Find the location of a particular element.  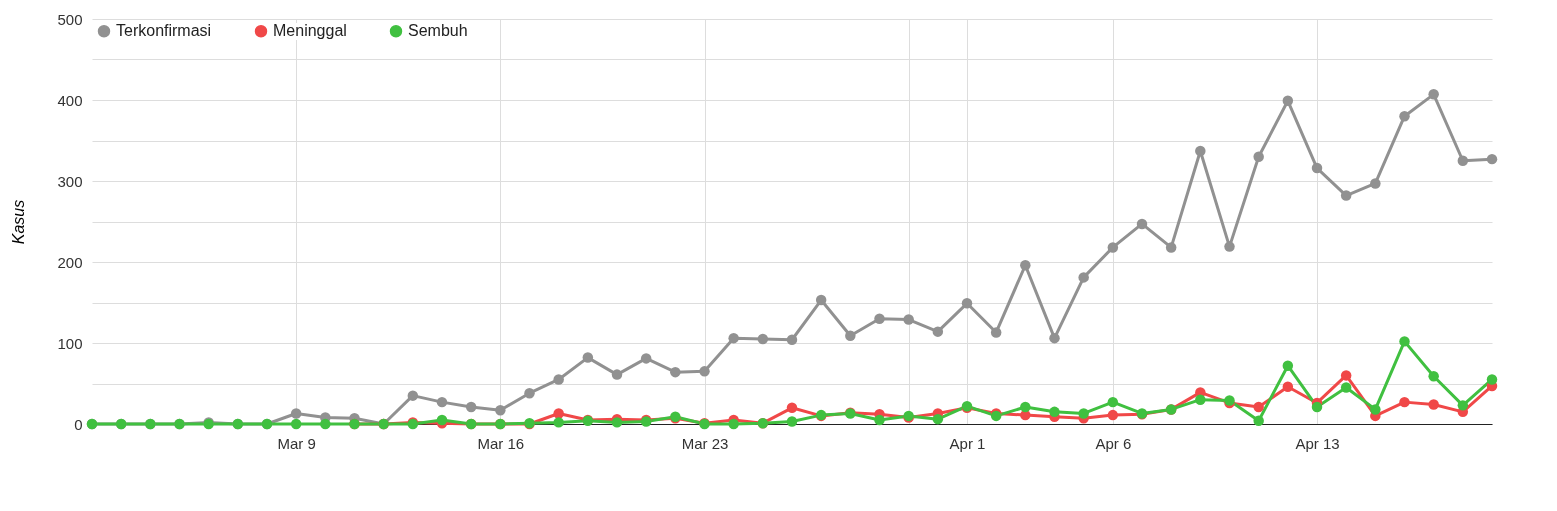

x-tick-label: Apr 6 is located at coordinates (1113, 443).